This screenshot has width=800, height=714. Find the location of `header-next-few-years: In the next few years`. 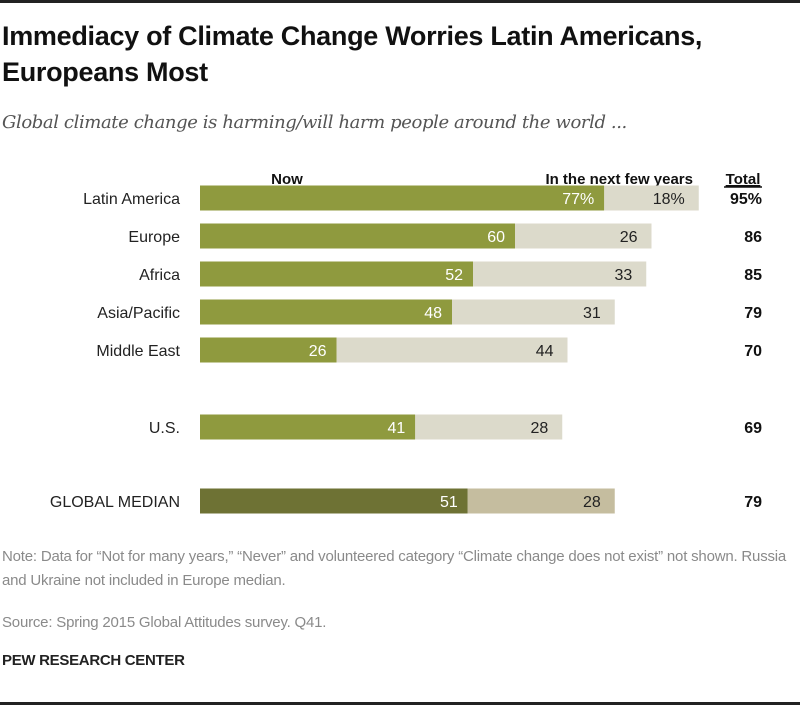

header-next-few-years: In the next few years is located at coordinates (619, 179).